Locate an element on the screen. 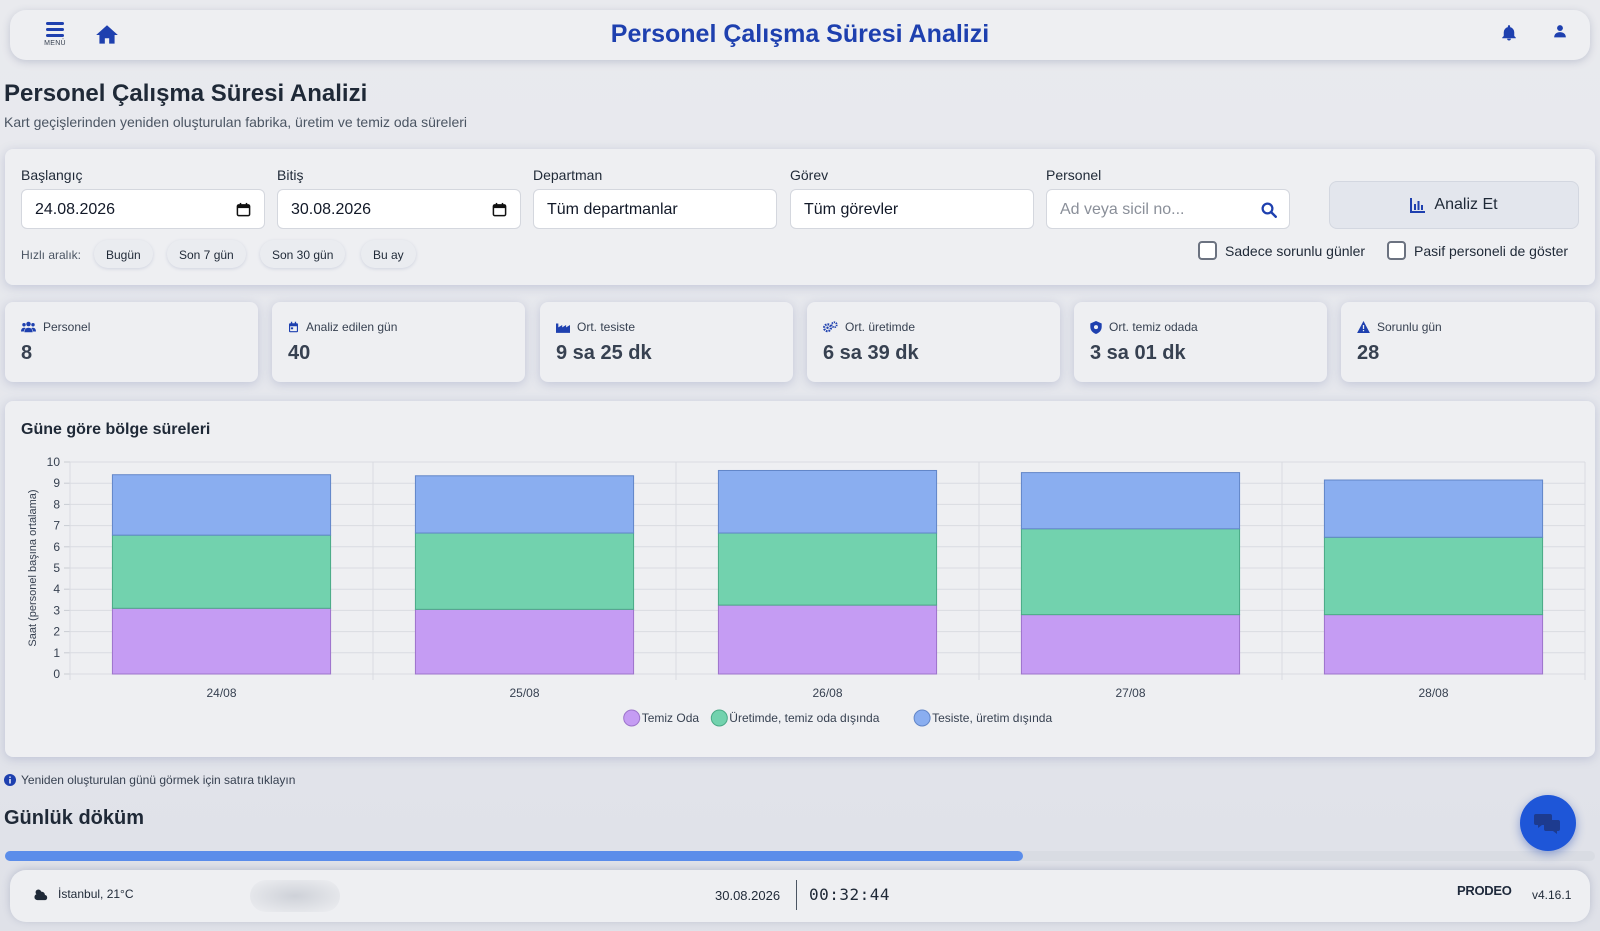  x-tick-label: 24/08 is located at coordinates (221, 693).